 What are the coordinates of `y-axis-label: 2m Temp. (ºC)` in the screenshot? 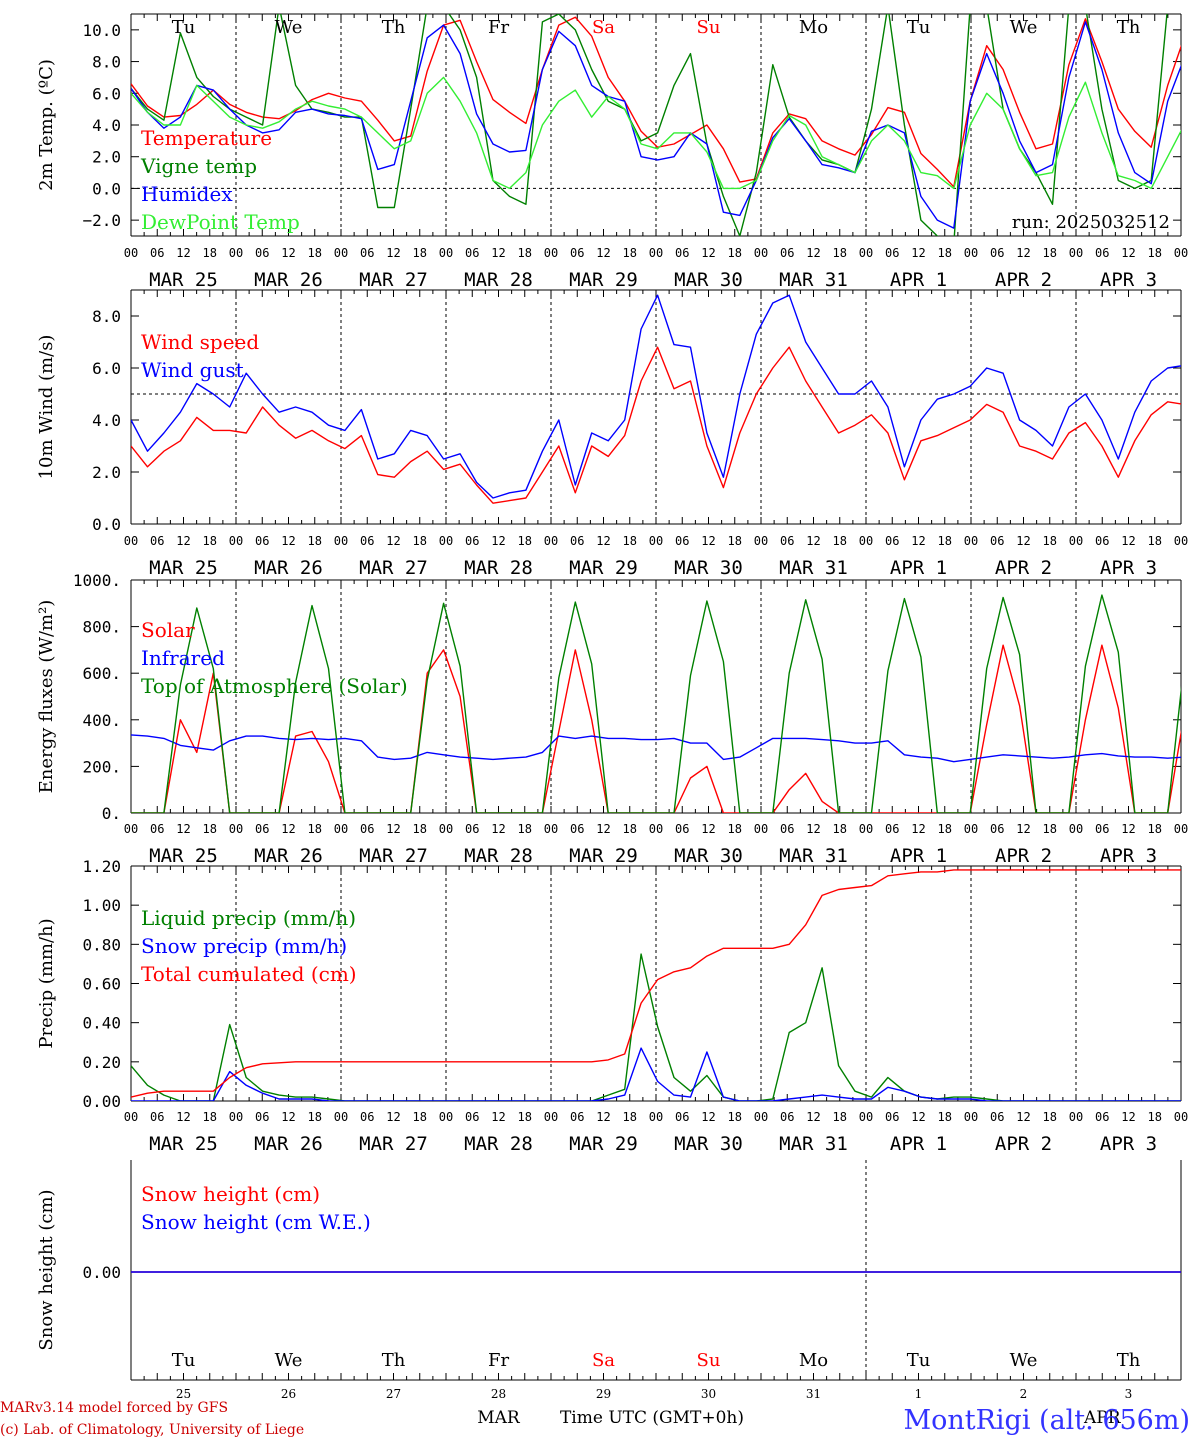 It's located at (46, 125).